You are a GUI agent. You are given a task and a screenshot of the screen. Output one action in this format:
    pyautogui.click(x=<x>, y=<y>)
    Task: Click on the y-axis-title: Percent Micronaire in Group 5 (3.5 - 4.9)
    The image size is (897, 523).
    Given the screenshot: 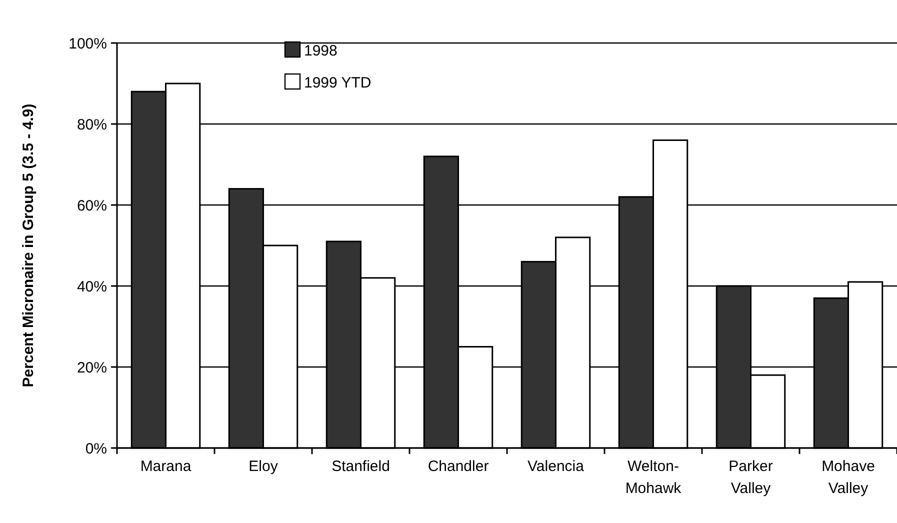 What is the action you would take?
    pyautogui.click(x=28, y=246)
    